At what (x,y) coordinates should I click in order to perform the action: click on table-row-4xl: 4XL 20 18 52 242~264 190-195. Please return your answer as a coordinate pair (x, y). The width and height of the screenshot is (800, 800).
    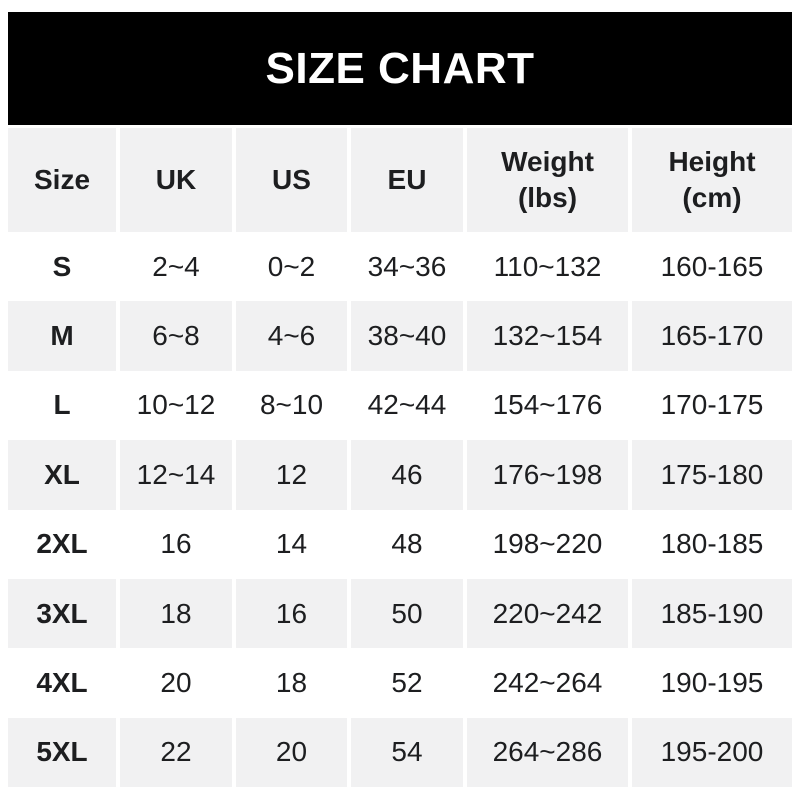
    Looking at the image, I should click on (400, 682).